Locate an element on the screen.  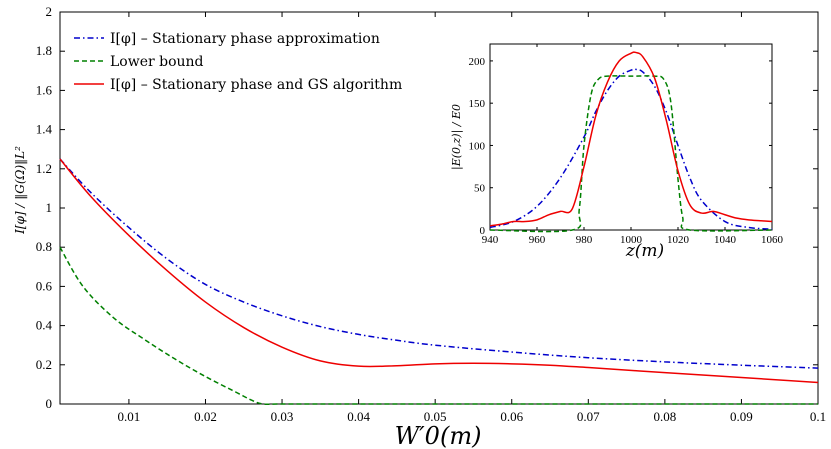
main-x-tick-label: 0.07 is located at coordinates (588, 416).